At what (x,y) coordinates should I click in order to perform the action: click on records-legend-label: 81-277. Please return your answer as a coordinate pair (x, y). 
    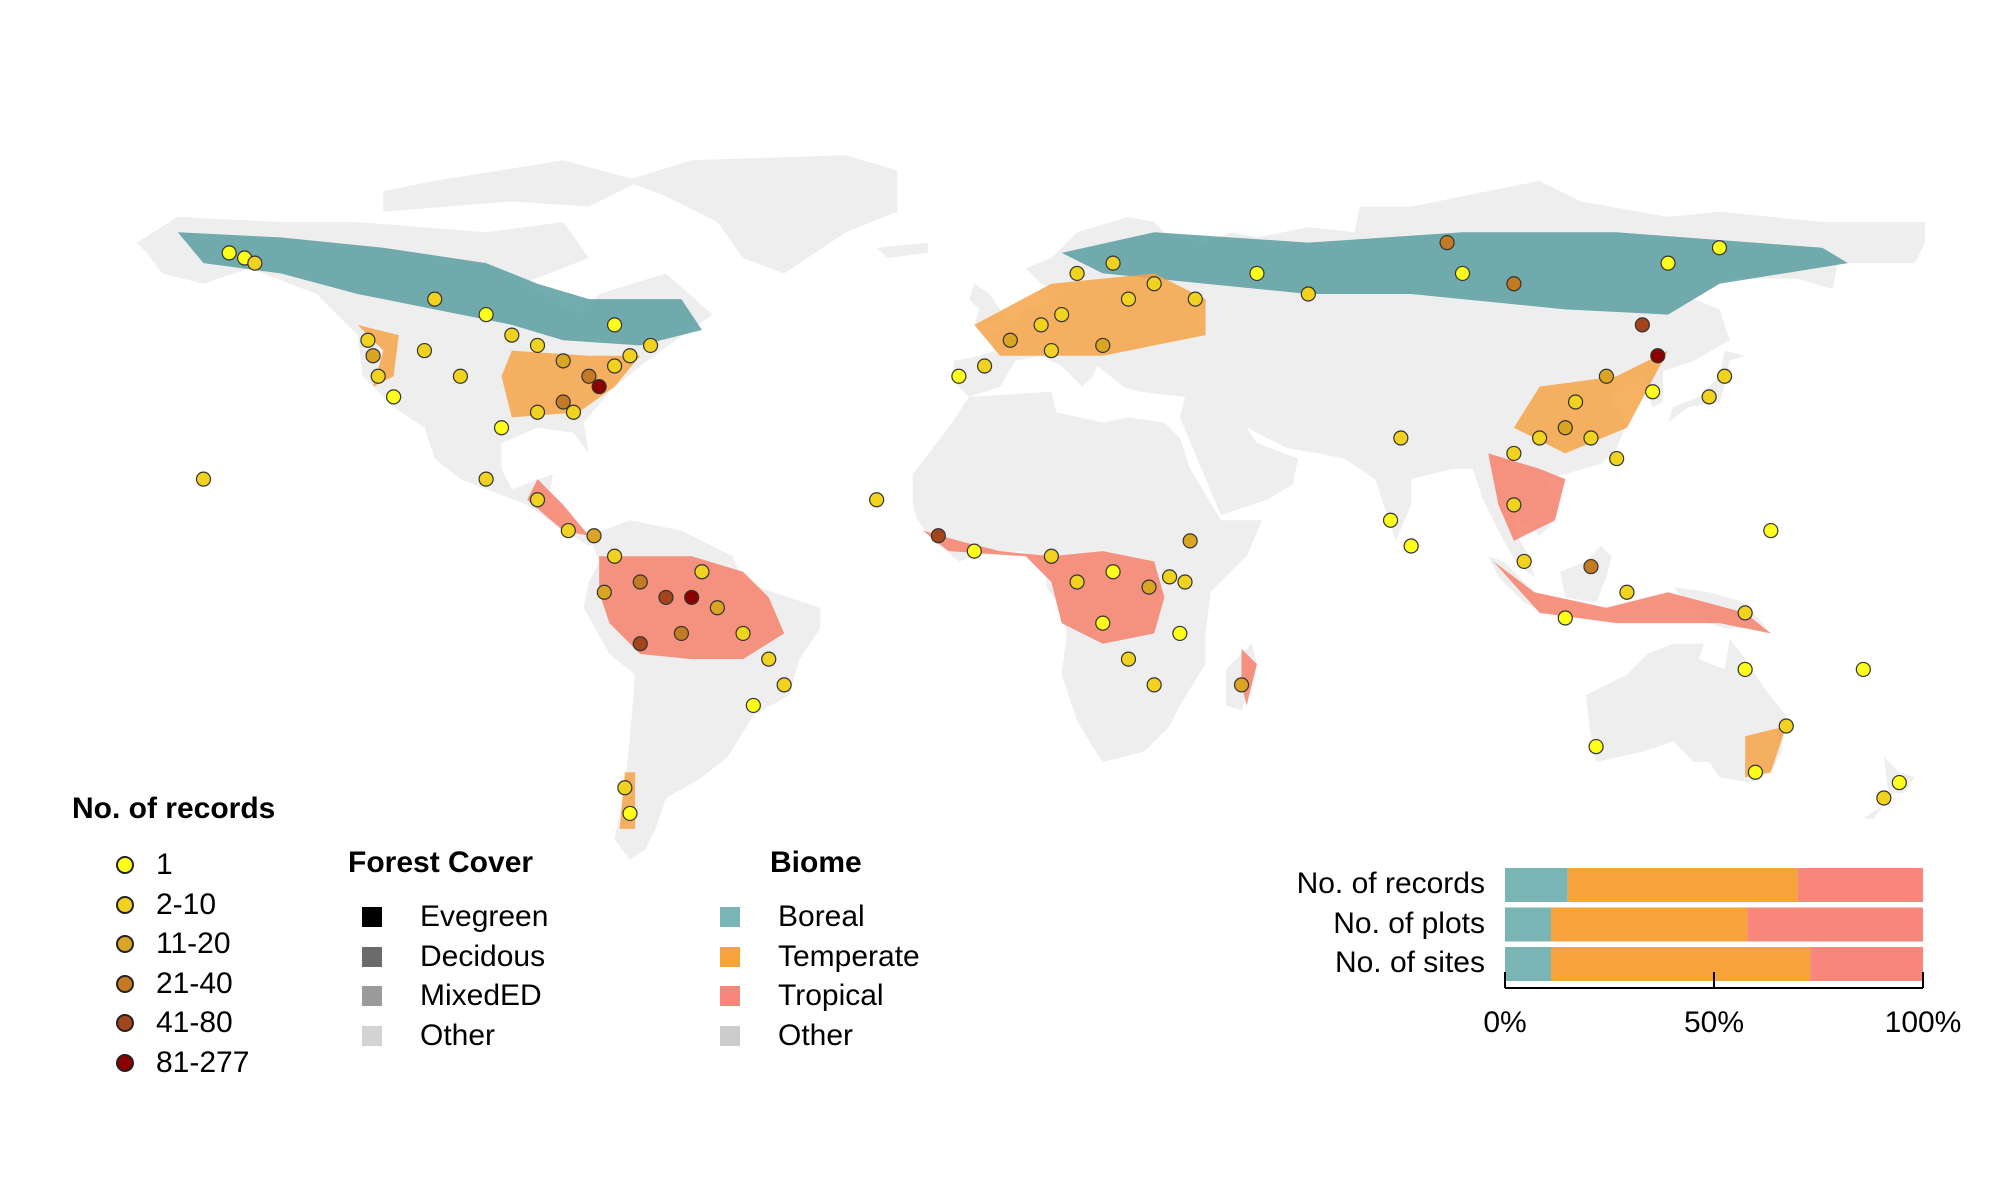
    Looking at the image, I should click on (203, 1062).